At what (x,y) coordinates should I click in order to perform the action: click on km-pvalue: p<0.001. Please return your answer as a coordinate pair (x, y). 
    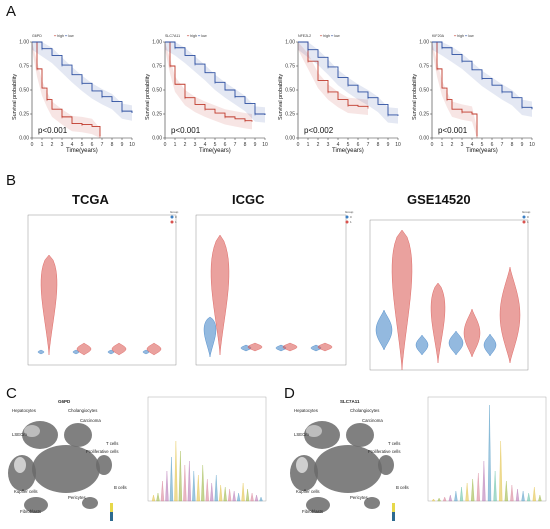
    Looking at the image, I should click on (53, 130).